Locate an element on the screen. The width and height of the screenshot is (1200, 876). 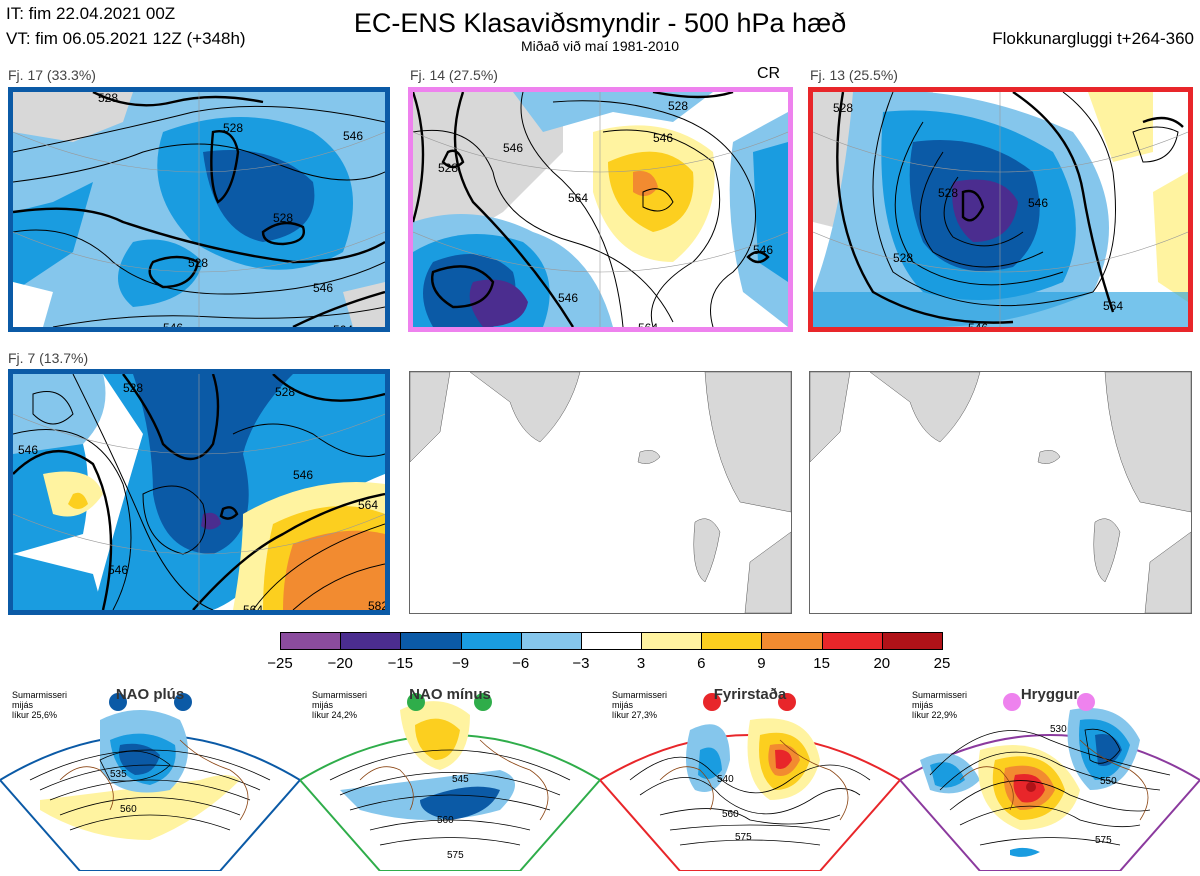
colorbar is located at coordinates (611, 641).